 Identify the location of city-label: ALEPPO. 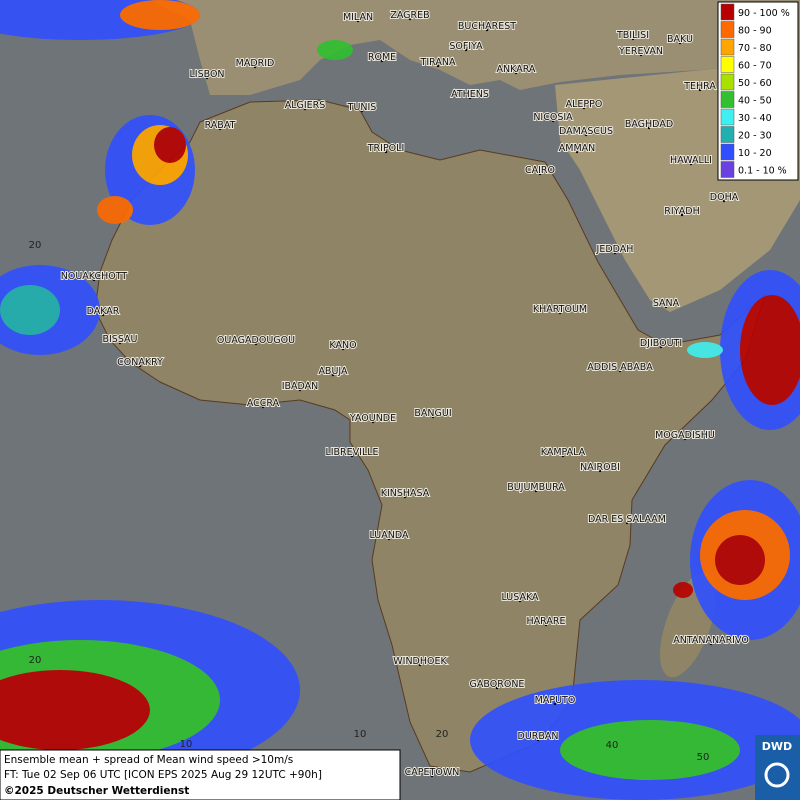
(584, 104).